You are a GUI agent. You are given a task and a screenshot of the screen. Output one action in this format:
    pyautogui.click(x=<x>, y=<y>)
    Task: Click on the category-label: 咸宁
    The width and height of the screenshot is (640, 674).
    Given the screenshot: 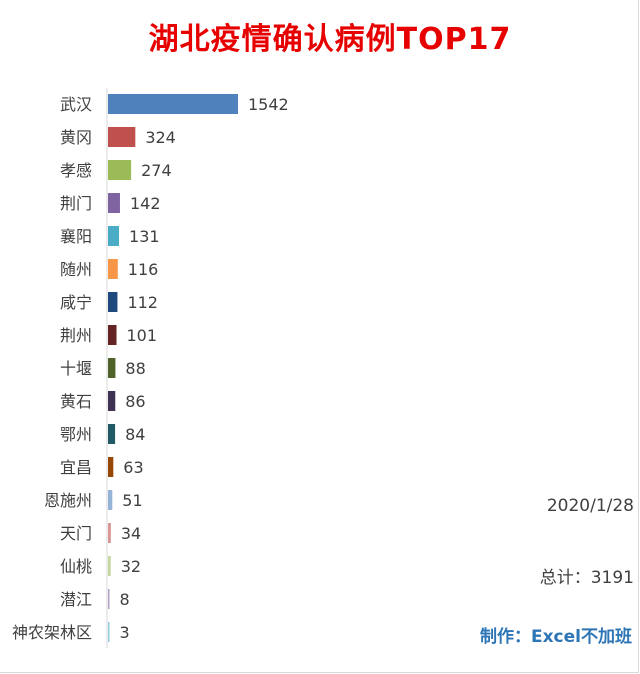 What is the action you would take?
    pyautogui.click(x=76, y=302)
    